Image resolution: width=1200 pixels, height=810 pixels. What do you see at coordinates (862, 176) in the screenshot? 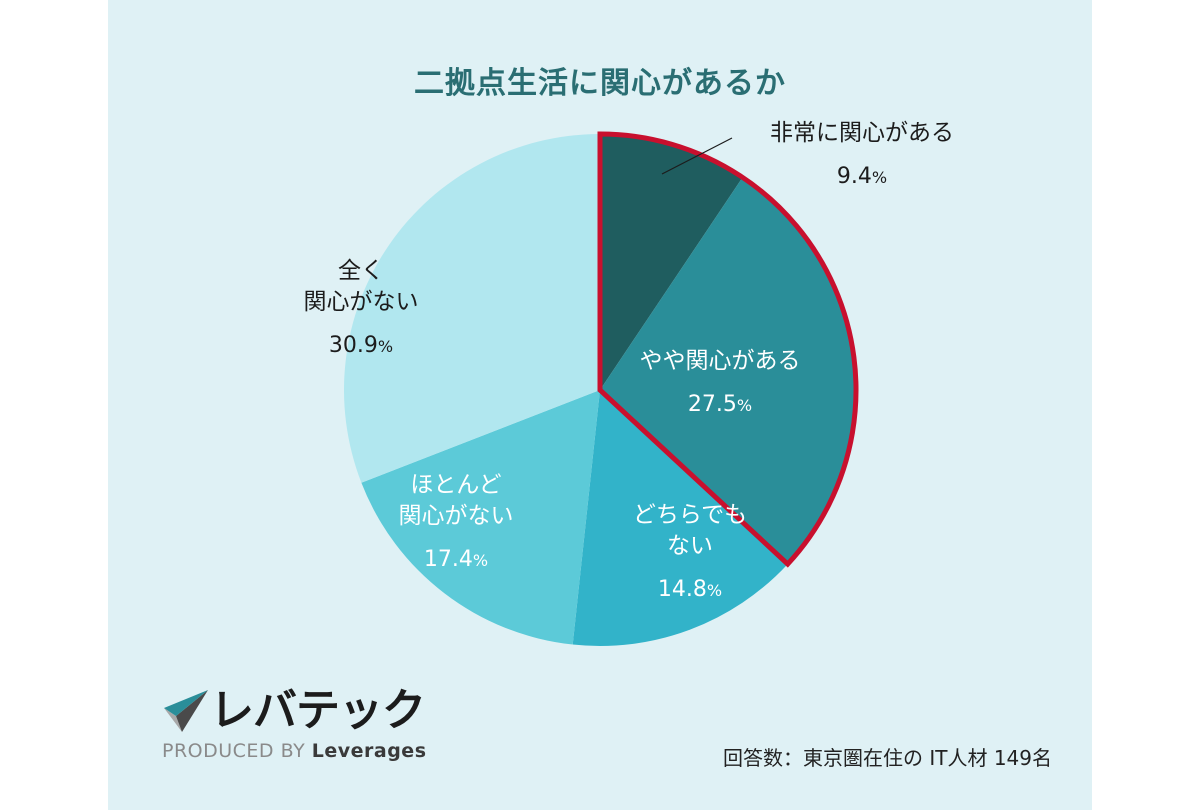
I see `slice-value-label: 9.4%` at bounding box center [862, 176].